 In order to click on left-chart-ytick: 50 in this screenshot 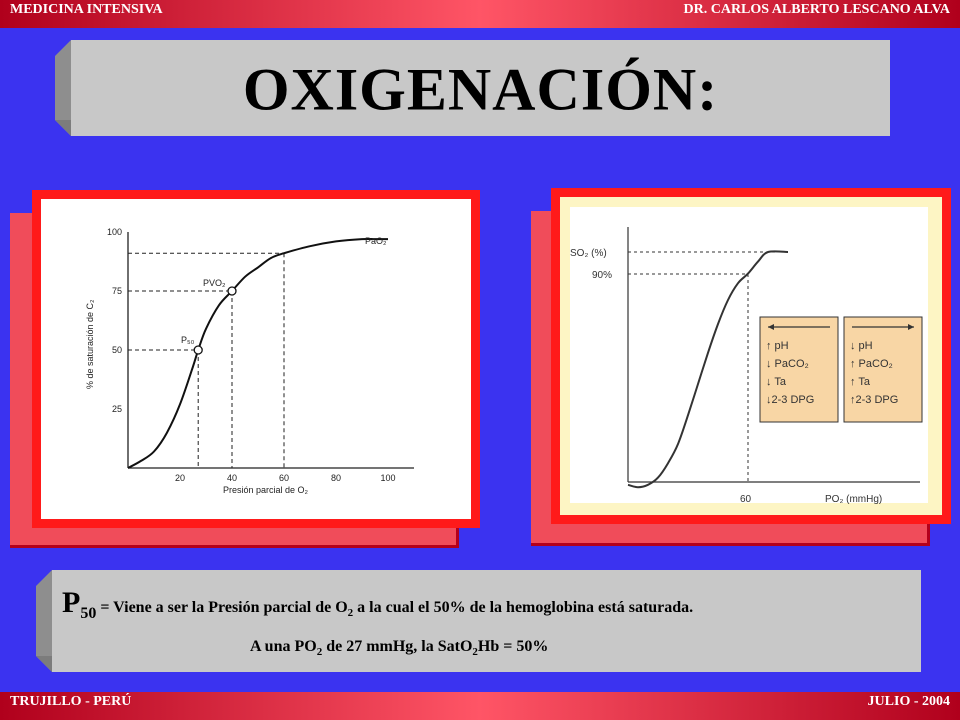, I will do `click(117, 350)`.